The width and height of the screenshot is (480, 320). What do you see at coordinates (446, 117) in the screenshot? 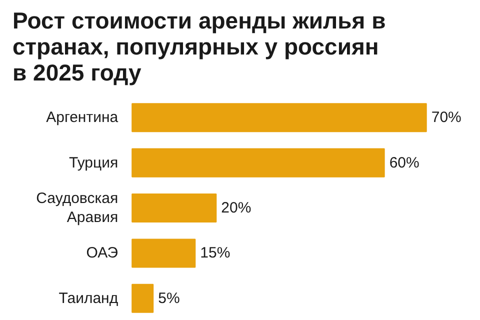
I see `data-label: 70%` at bounding box center [446, 117].